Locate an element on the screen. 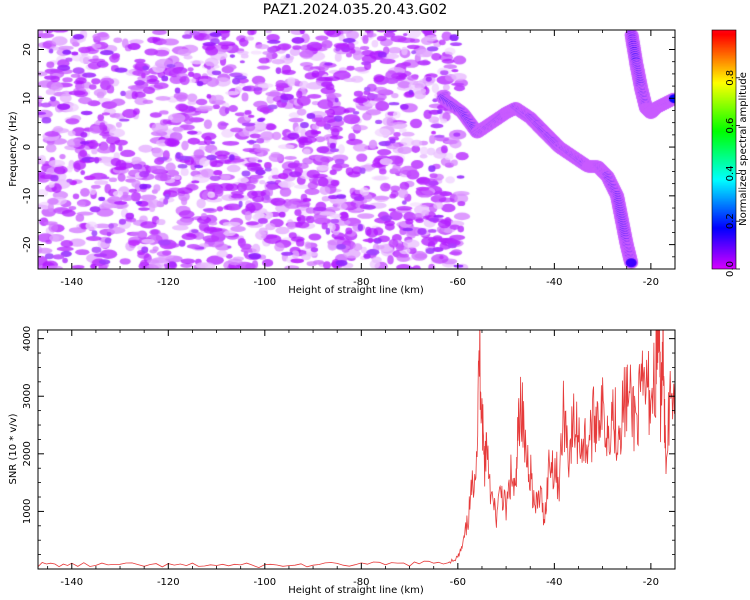 The height and width of the screenshot is (600, 750). colorbar-tick-label: 0.6 is located at coordinates (730, 126).